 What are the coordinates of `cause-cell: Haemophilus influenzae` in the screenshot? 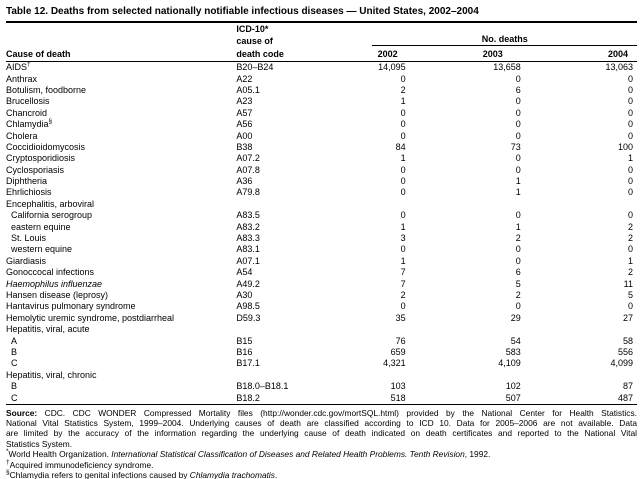 It's located at (121, 283).